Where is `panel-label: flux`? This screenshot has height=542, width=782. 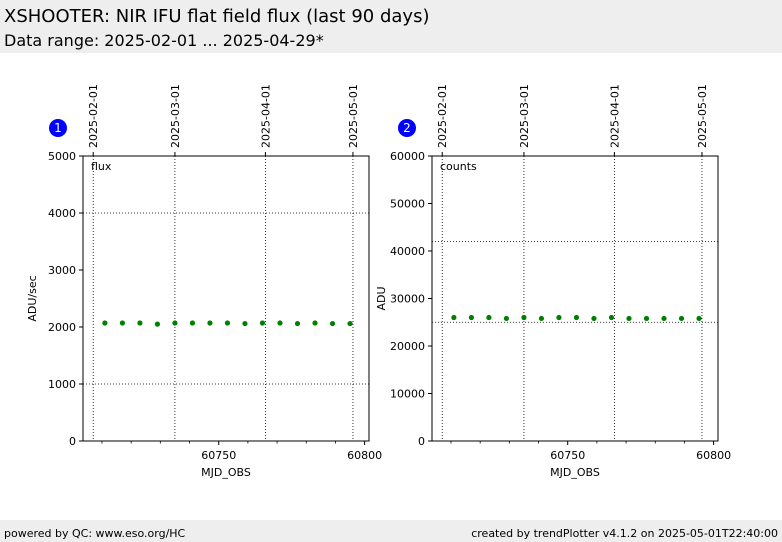
panel-label: flux is located at coordinates (101, 166).